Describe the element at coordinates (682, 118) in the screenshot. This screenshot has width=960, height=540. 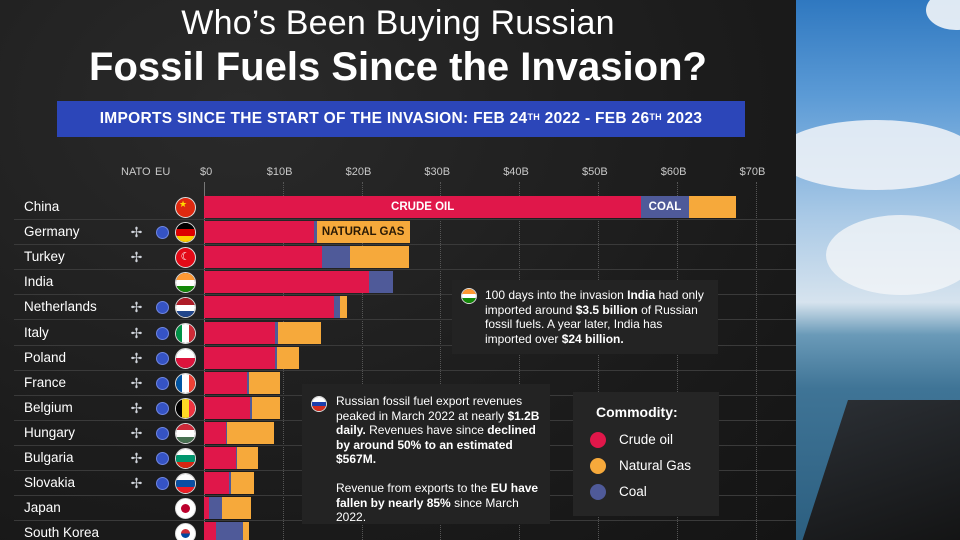
I see `banner-text-c: 2023` at that location.